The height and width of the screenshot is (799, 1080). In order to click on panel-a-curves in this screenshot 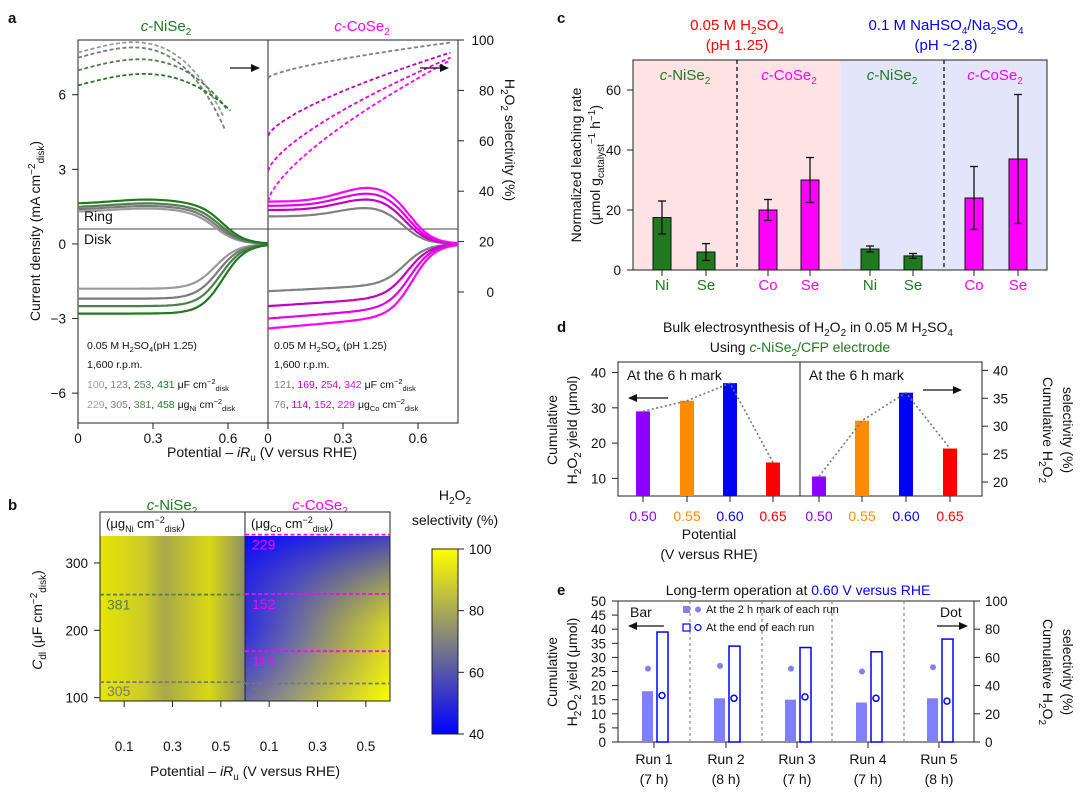, I will do `click(268, 185)`.